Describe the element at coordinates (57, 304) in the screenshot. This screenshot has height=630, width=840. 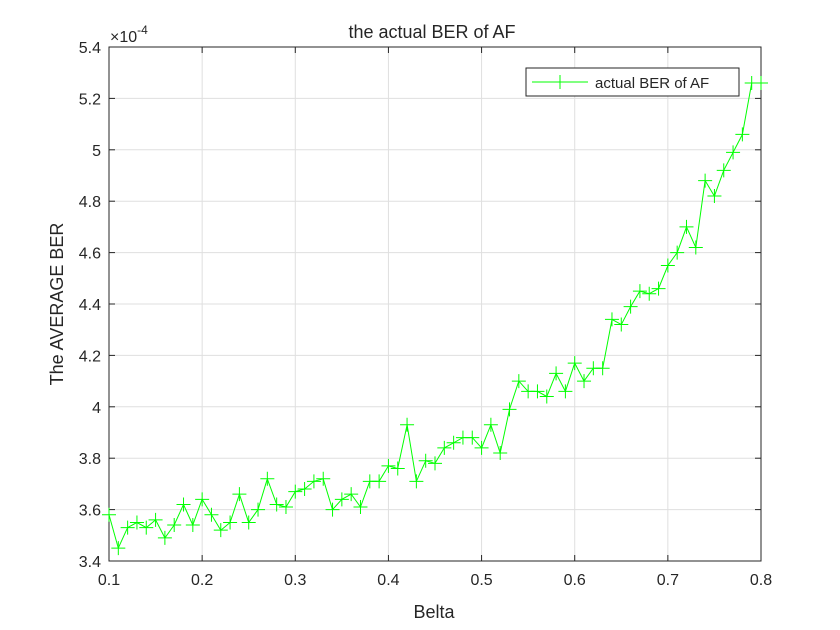
I see `y-axis-label: The AVERAGE BER` at that location.